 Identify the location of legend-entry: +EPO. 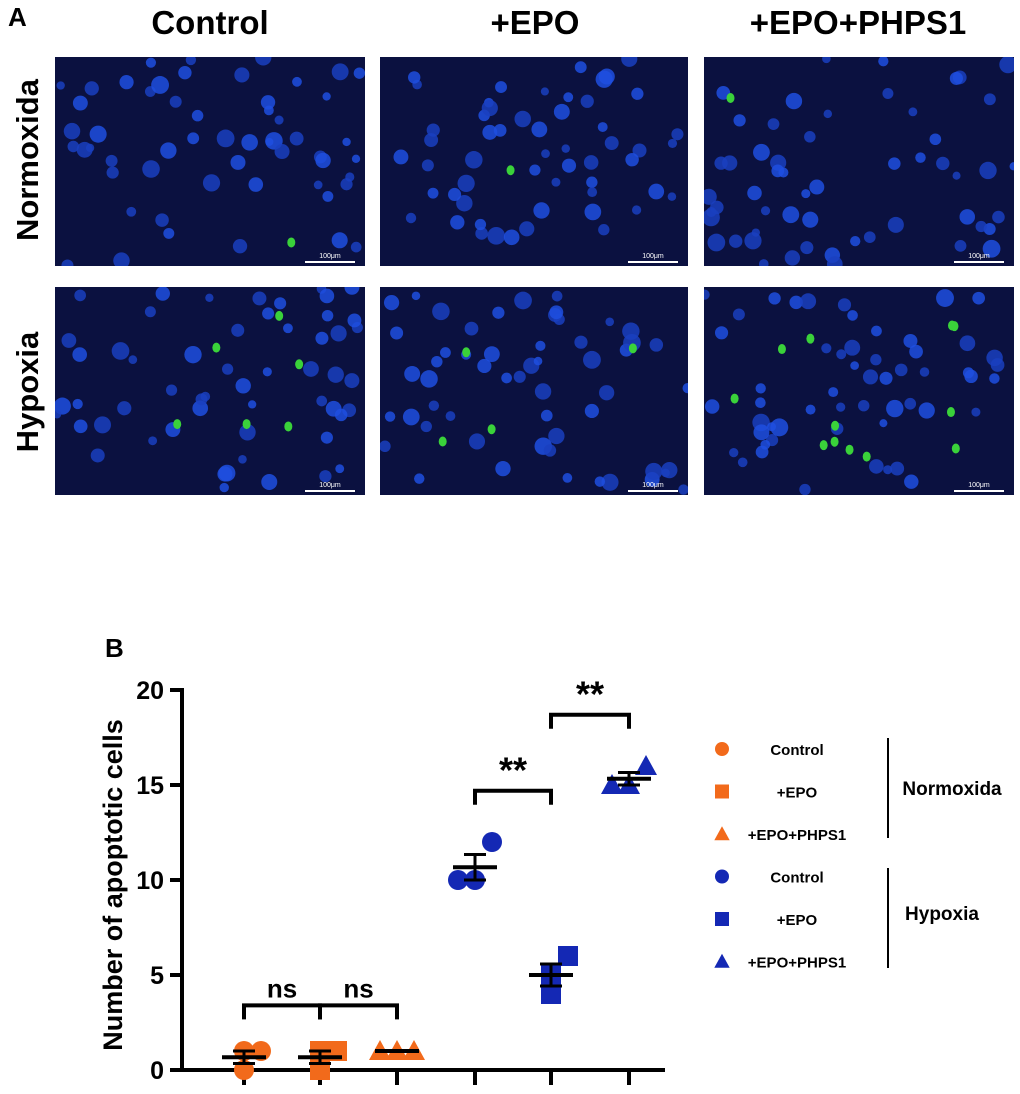
(797, 793).